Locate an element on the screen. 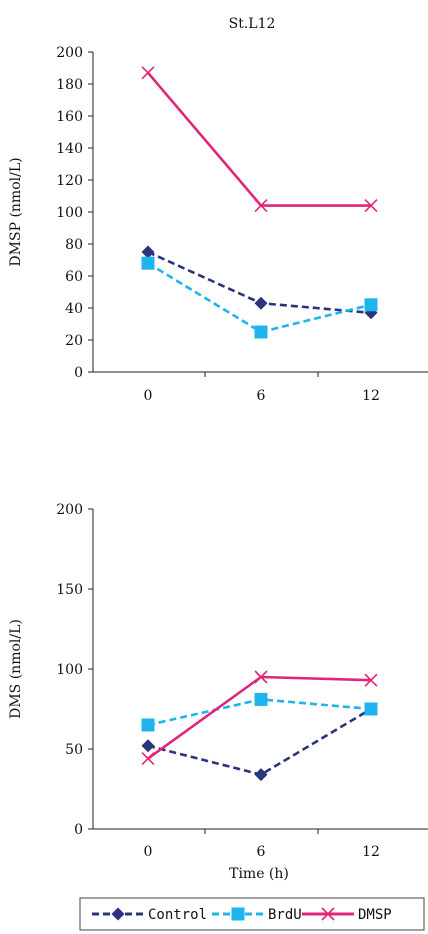 The width and height of the screenshot is (428, 934). y-axis-title: DMS (nmol/L) is located at coordinates (16, 669).